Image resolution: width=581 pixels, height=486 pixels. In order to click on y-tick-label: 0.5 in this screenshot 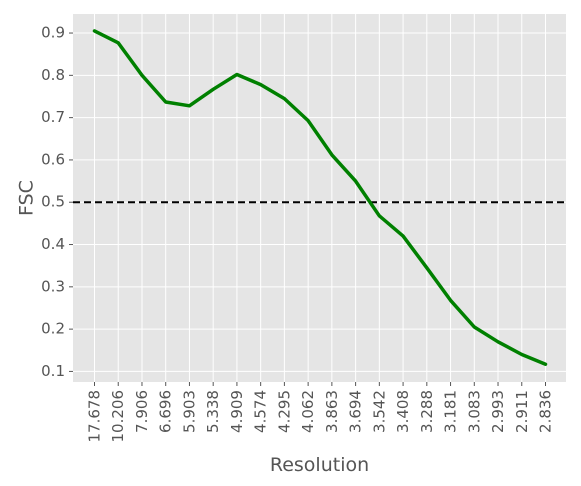, I will do `click(53, 202)`.